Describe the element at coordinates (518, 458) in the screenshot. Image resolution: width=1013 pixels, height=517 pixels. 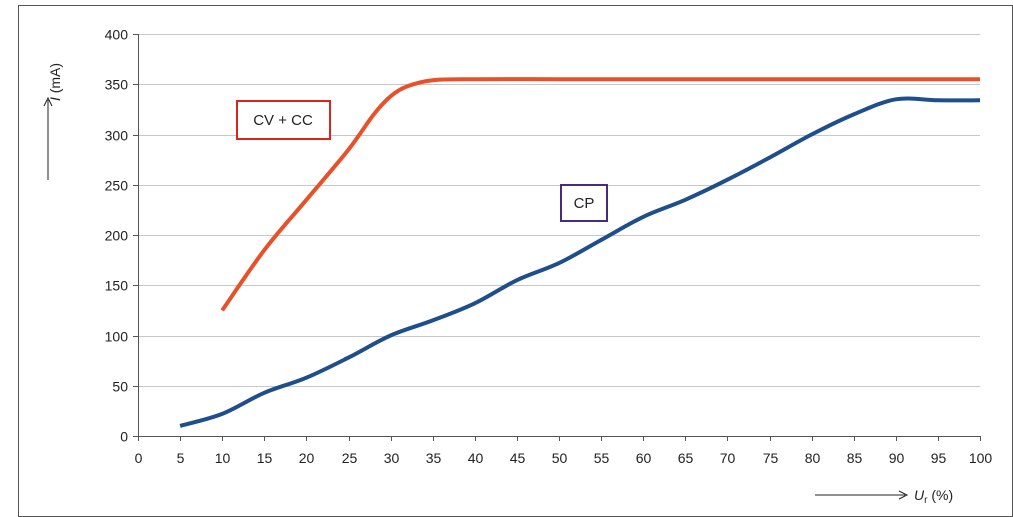
I see `x-tick-label-45: 45` at that location.